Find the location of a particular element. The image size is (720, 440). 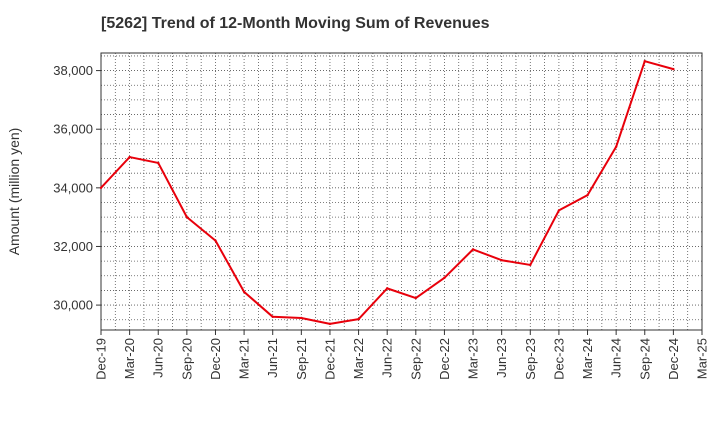

x-tick-label: Dec-22 is located at coordinates (444, 359).